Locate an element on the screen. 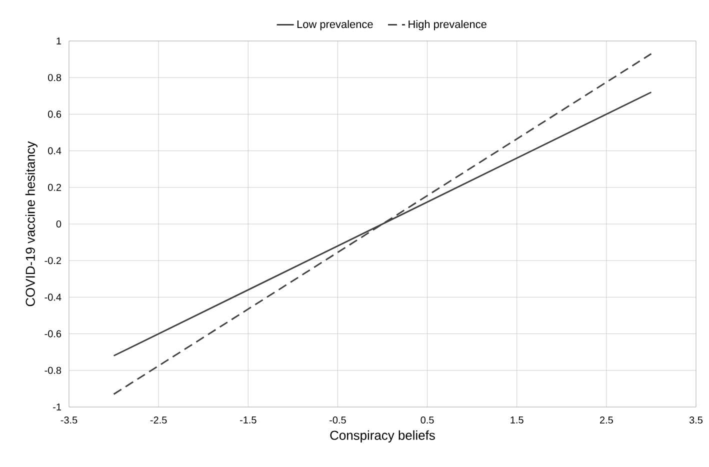 This screenshot has height=467, width=709. y-tick-label: 0.2 is located at coordinates (54, 187).